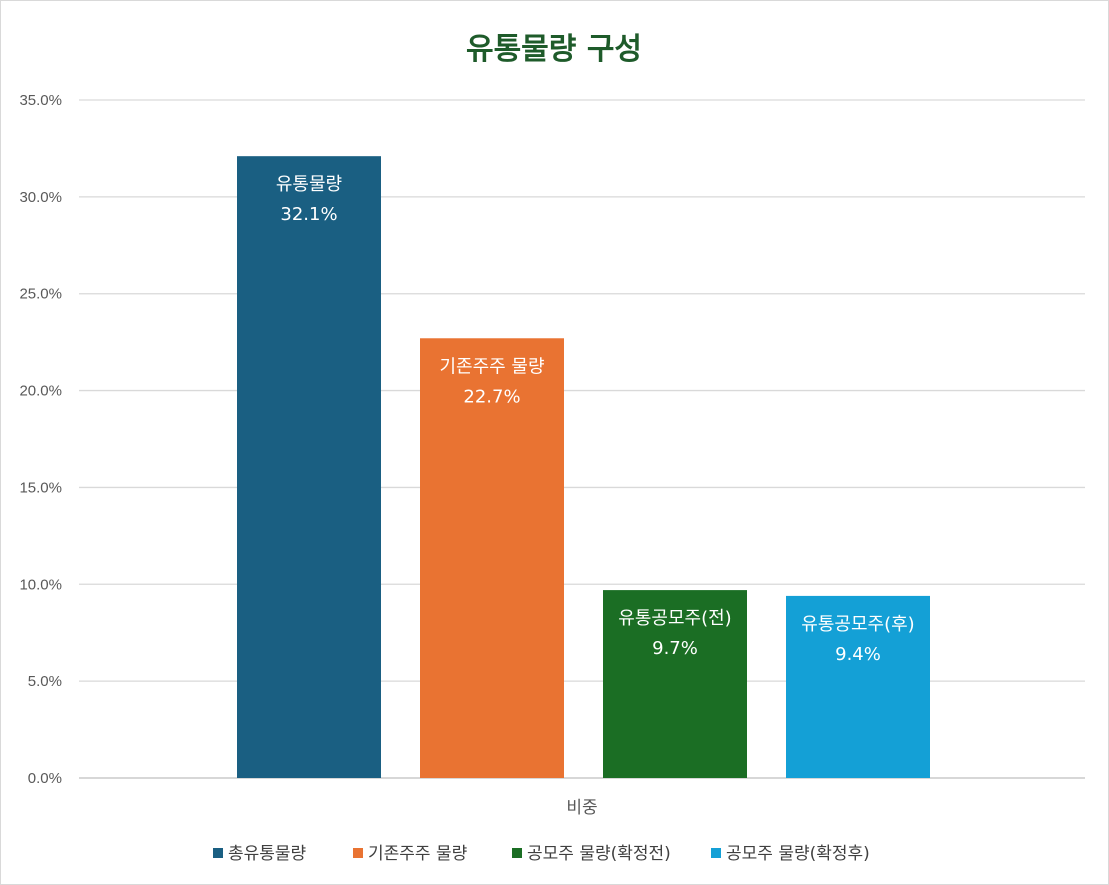 The height and width of the screenshot is (885, 1109). What do you see at coordinates (858, 654) in the screenshot?
I see `bar-value-label: 9.4%` at bounding box center [858, 654].